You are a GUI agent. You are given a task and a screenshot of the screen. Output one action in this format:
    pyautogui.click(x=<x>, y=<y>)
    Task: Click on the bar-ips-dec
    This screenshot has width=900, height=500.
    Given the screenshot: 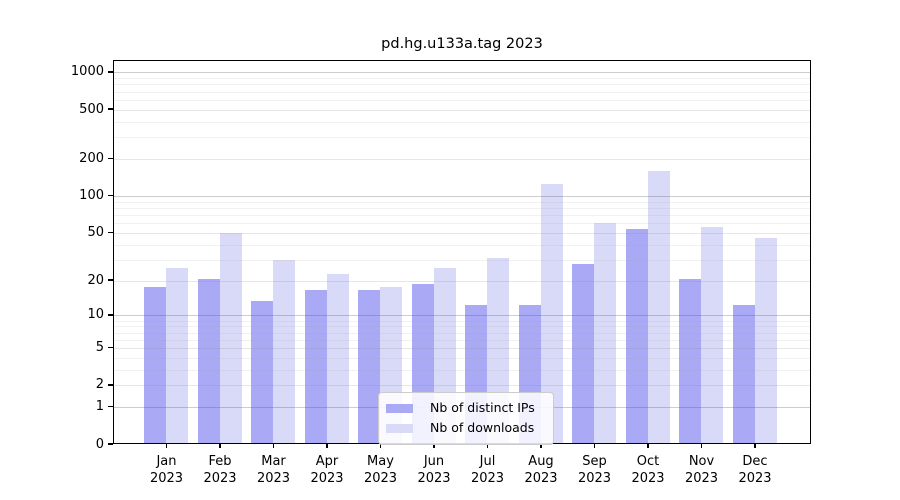 What is the action you would take?
    pyautogui.click(x=743, y=373)
    